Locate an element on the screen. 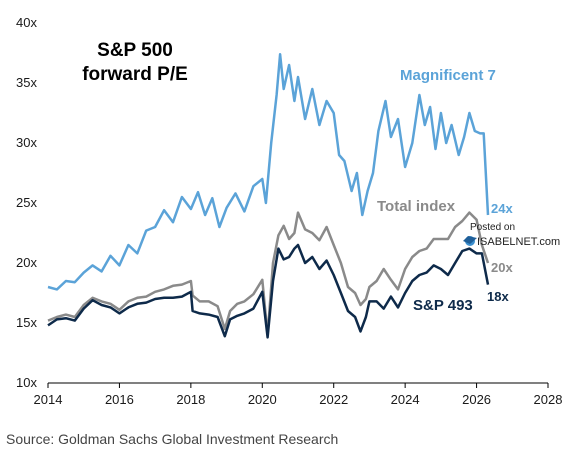 This screenshot has height=456, width=574. end-label-sp493: 18x is located at coordinates (498, 296).